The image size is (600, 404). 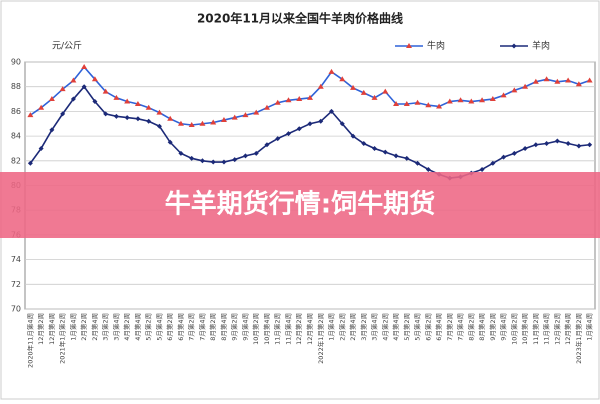 What do you see at coordinates (191, 327) in the screenshot?
I see `x-tick-label: 7月第2周` at bounding box center [191, 327].